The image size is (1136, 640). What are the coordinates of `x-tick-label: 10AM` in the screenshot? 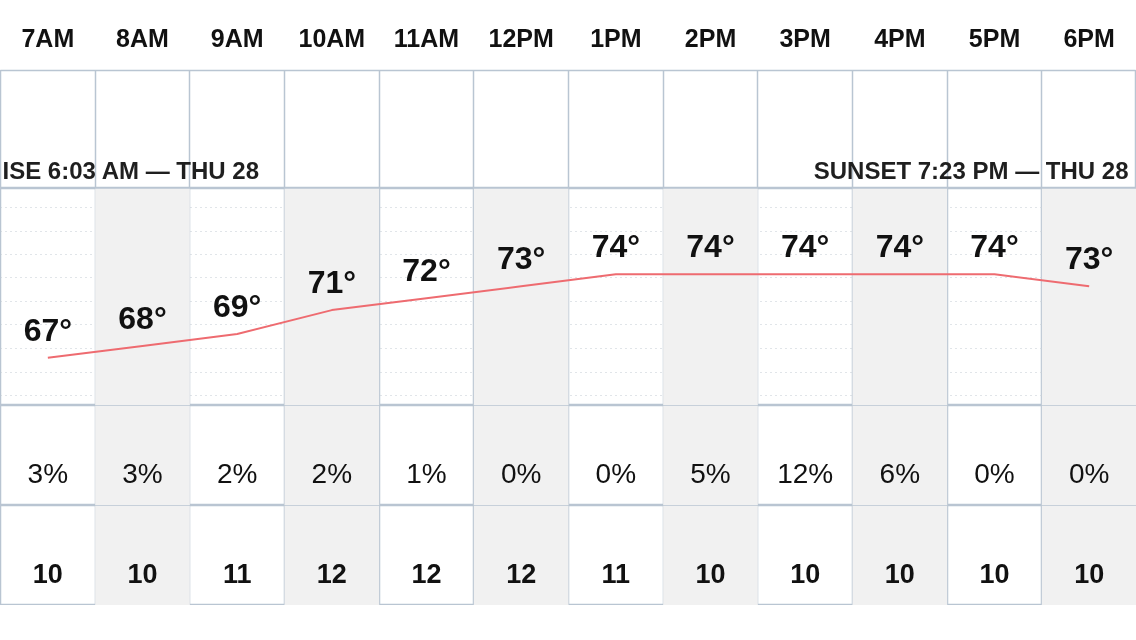 It's located at (332, 37).